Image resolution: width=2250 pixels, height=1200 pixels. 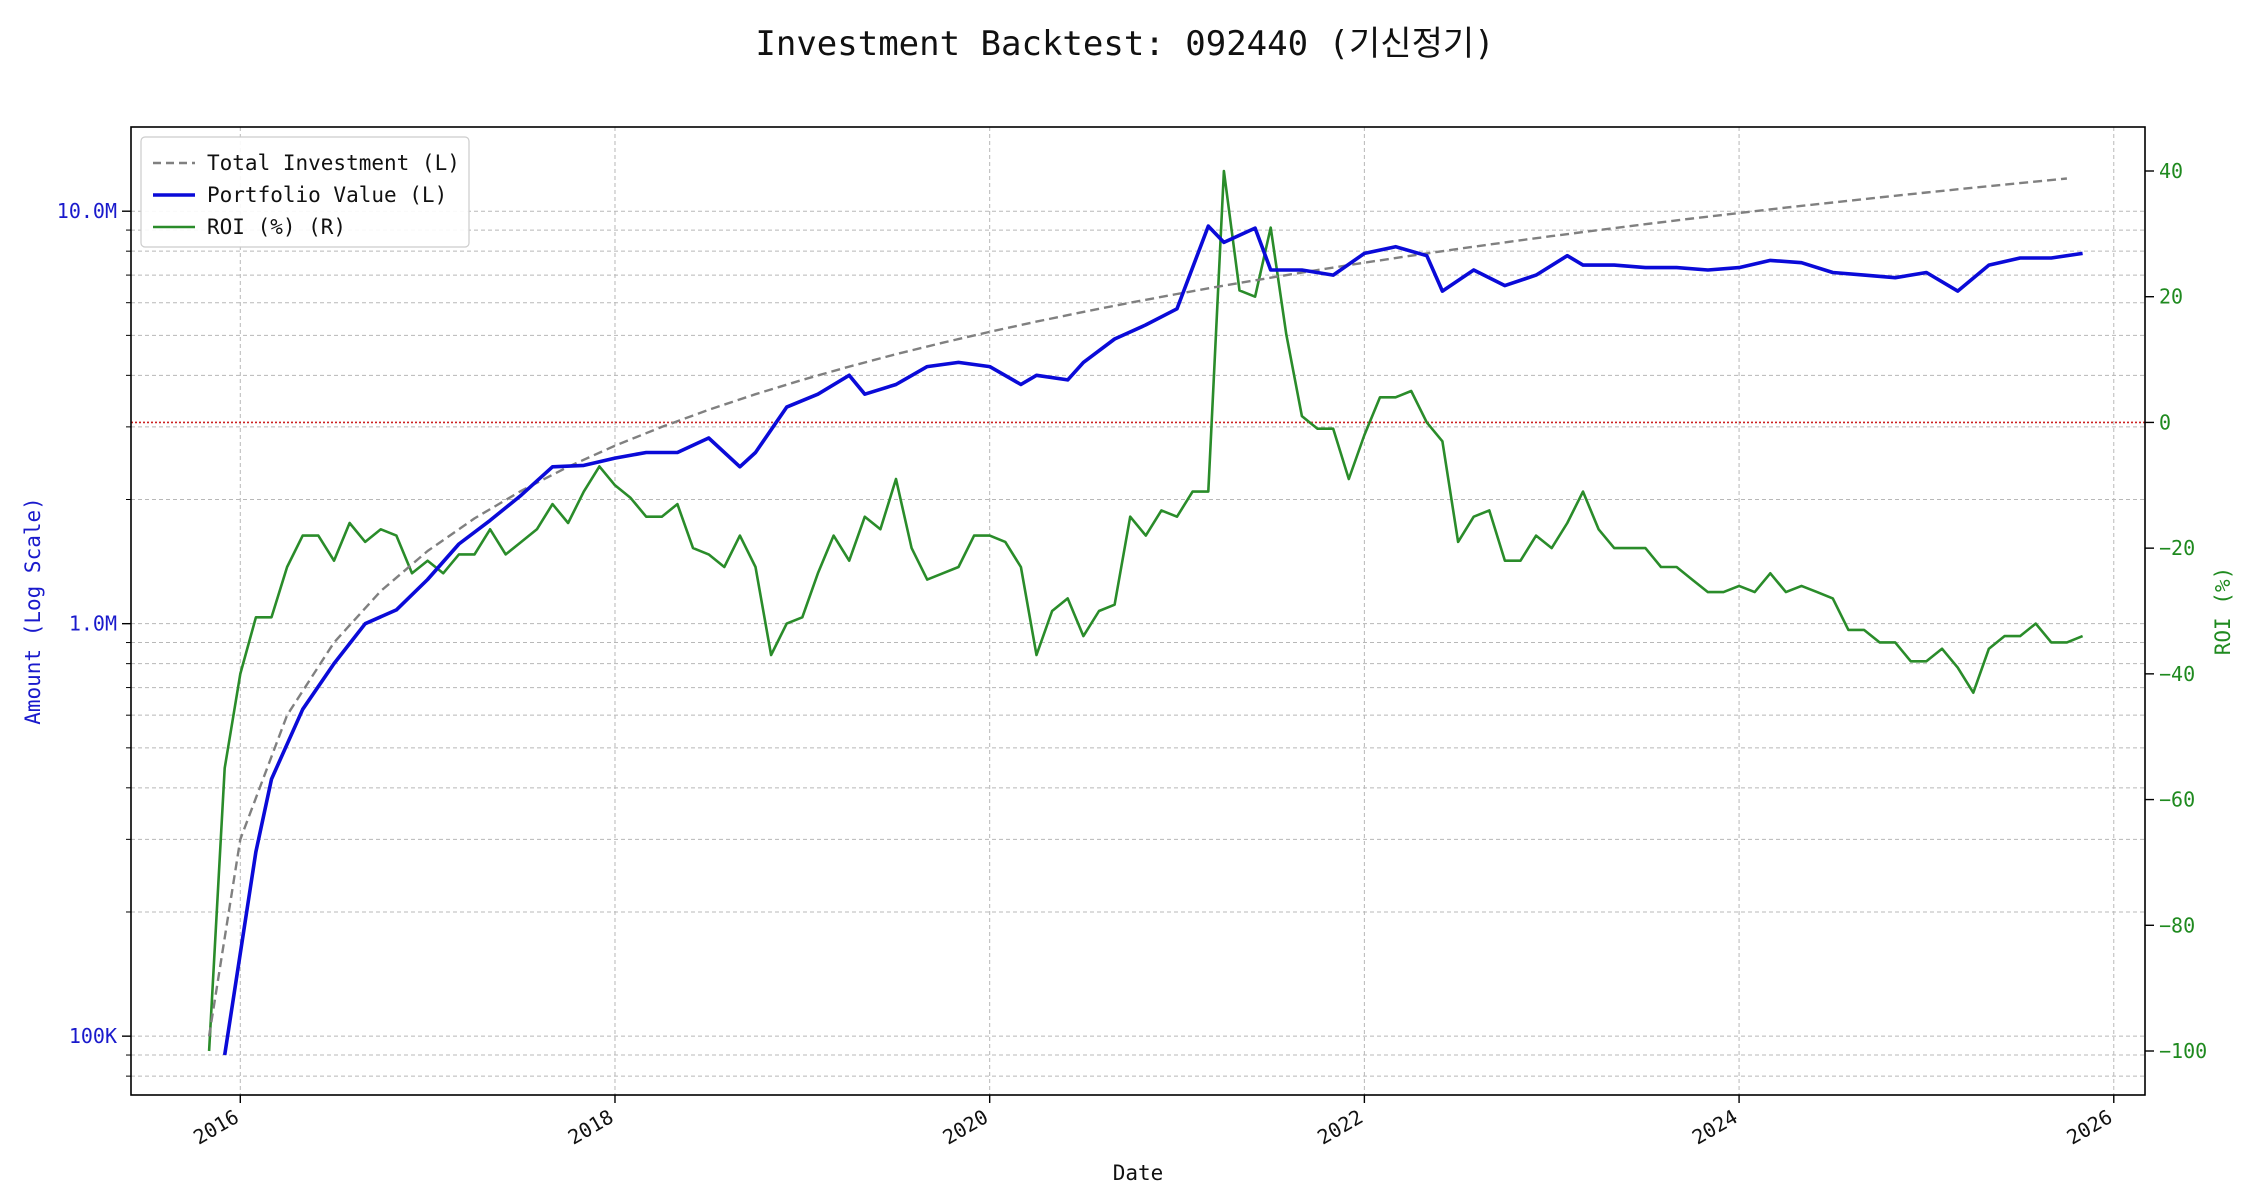 I want to click on y-right-tick-label: −40, so click(x=2177, y=674).